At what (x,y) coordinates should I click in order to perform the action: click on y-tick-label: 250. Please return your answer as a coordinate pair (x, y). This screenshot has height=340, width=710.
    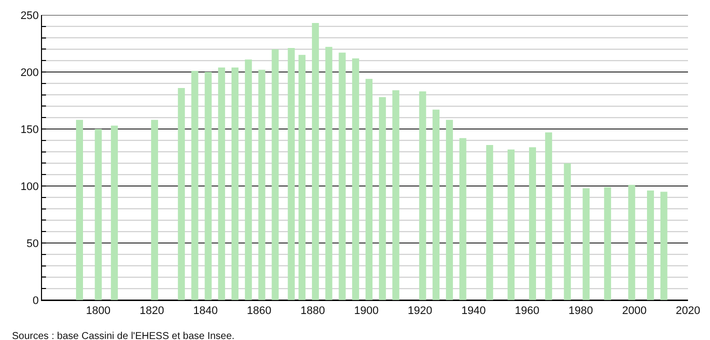
    Looking at the image, I should click on (29, 16).